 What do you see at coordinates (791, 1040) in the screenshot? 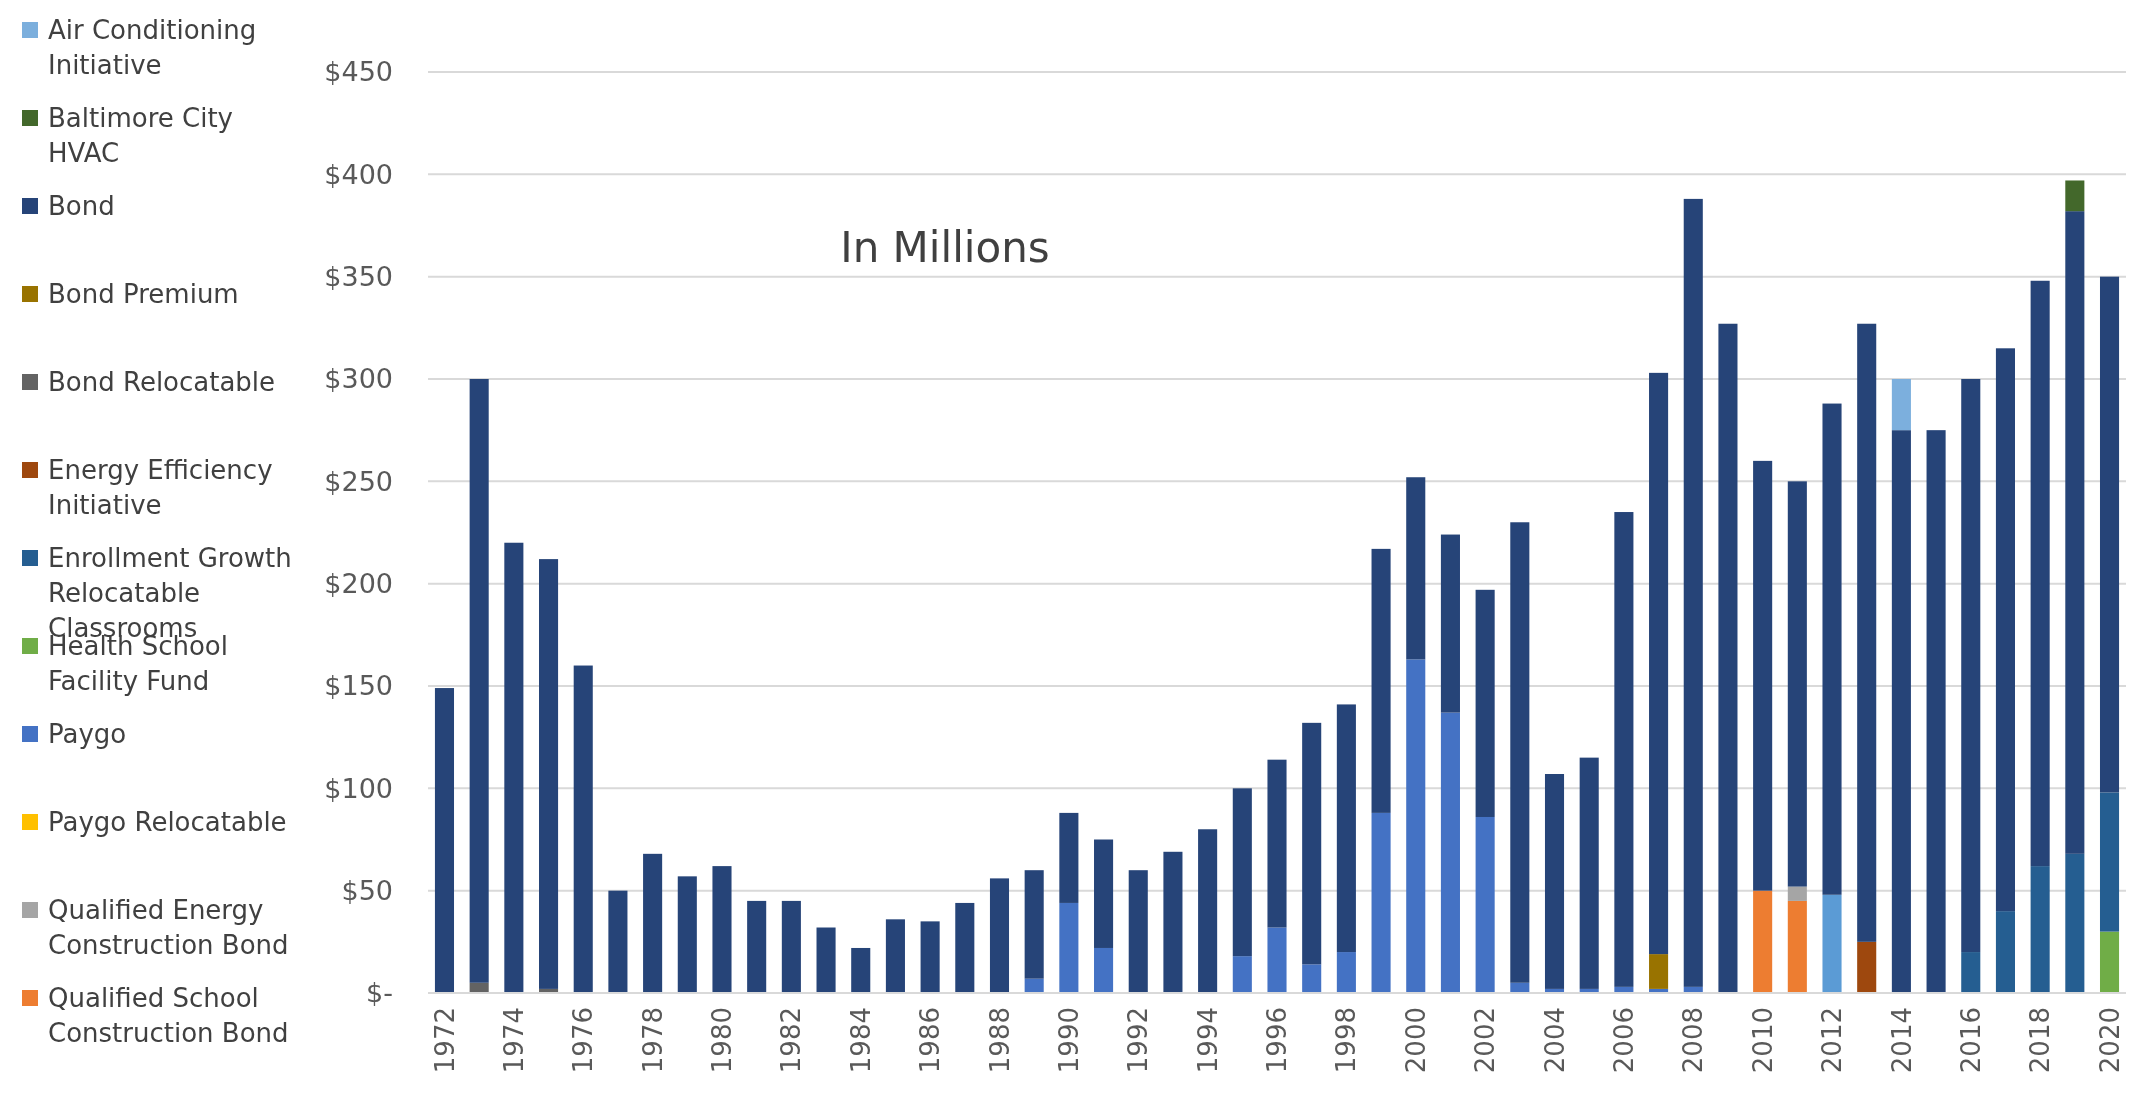
I see `x-tick-label: 1982` at bounding box center [791, 1040].